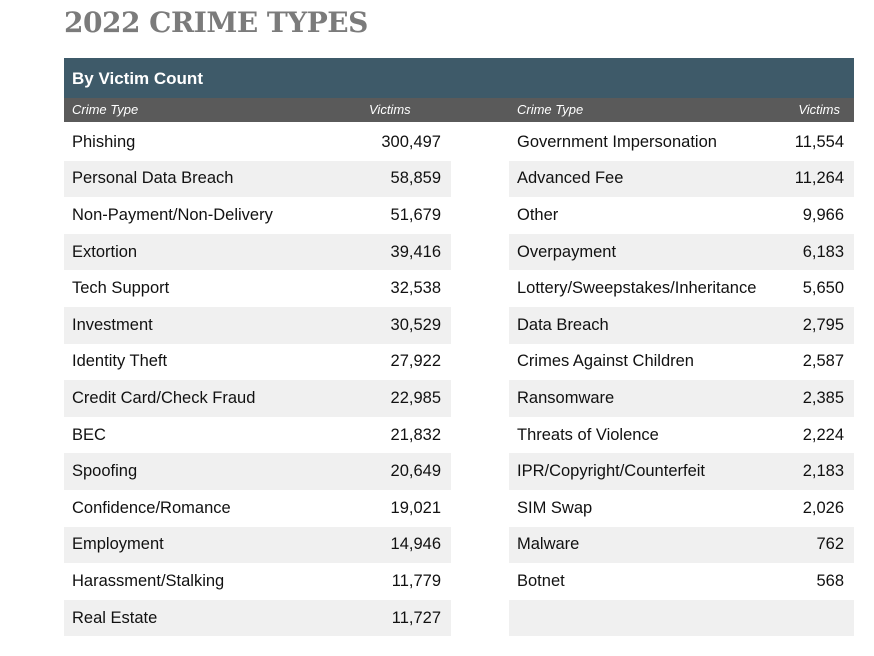 This screenshot has width=874, height=656. What do you see at coordinates (823, 397) in the screenshot?
I see `victims-cell: 2,385` at bounding box center [823, 397].